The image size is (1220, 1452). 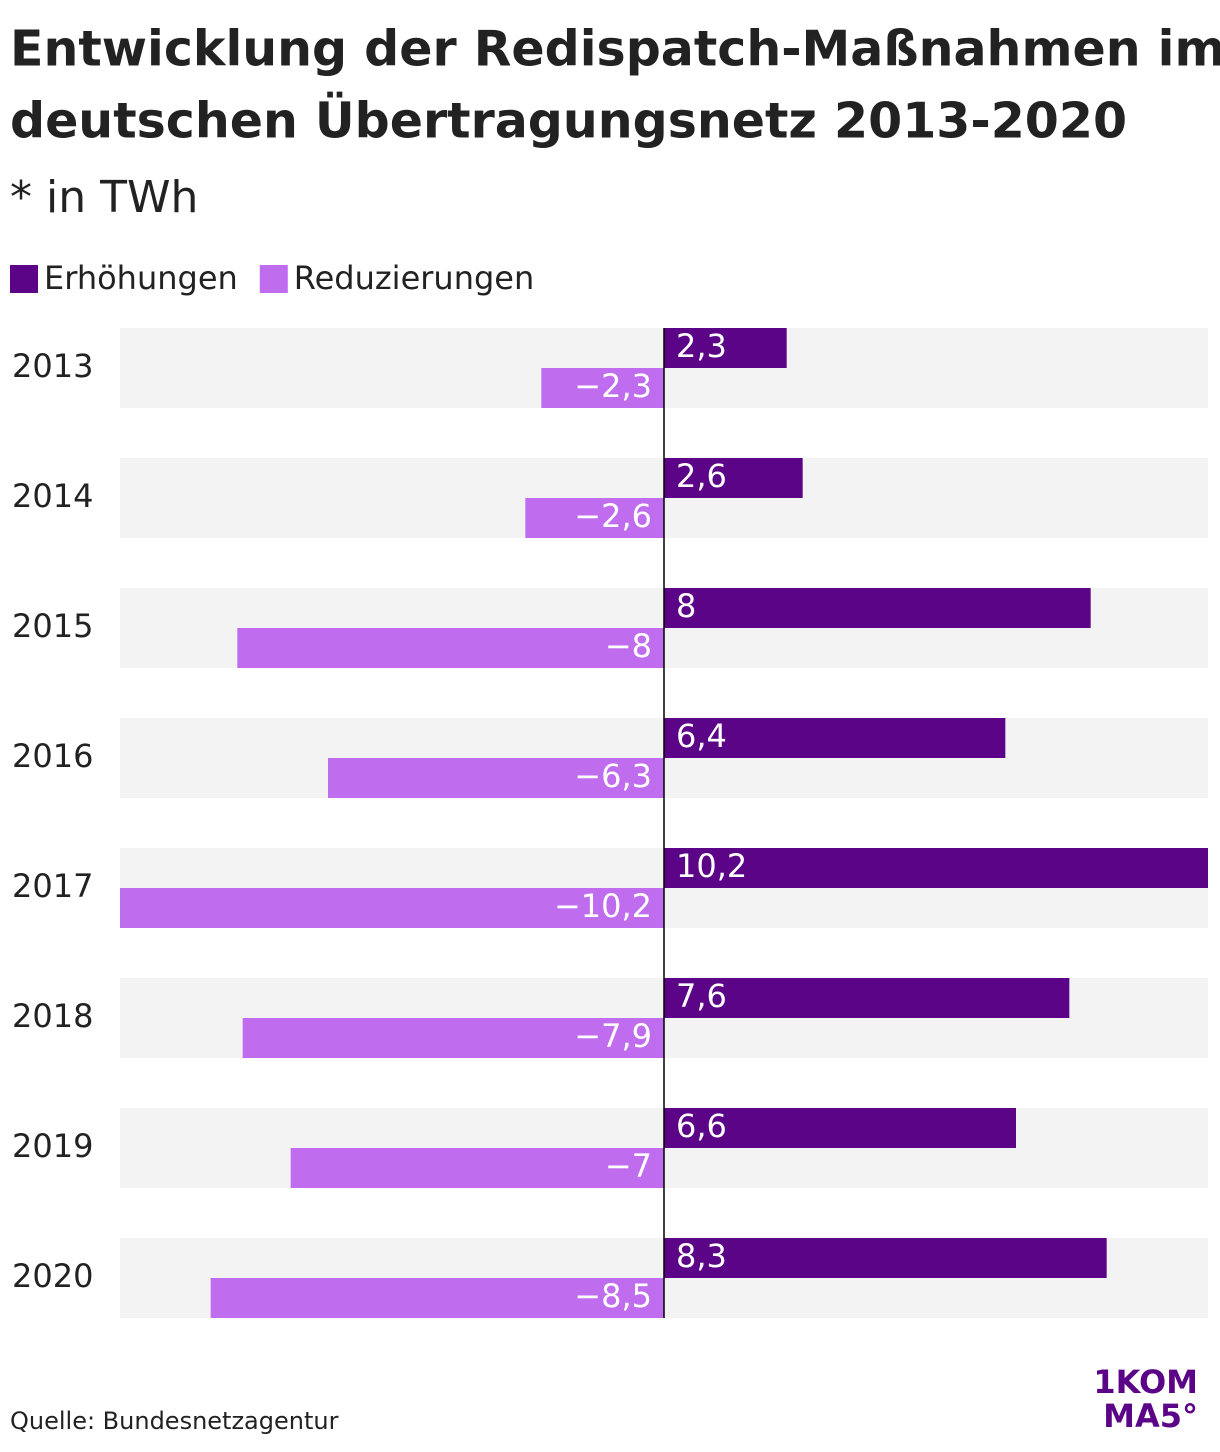 What do you see at coordinates (711, 866) in the screenshot?
I see `value-label: 10,2` at bounding box center [711, 866].